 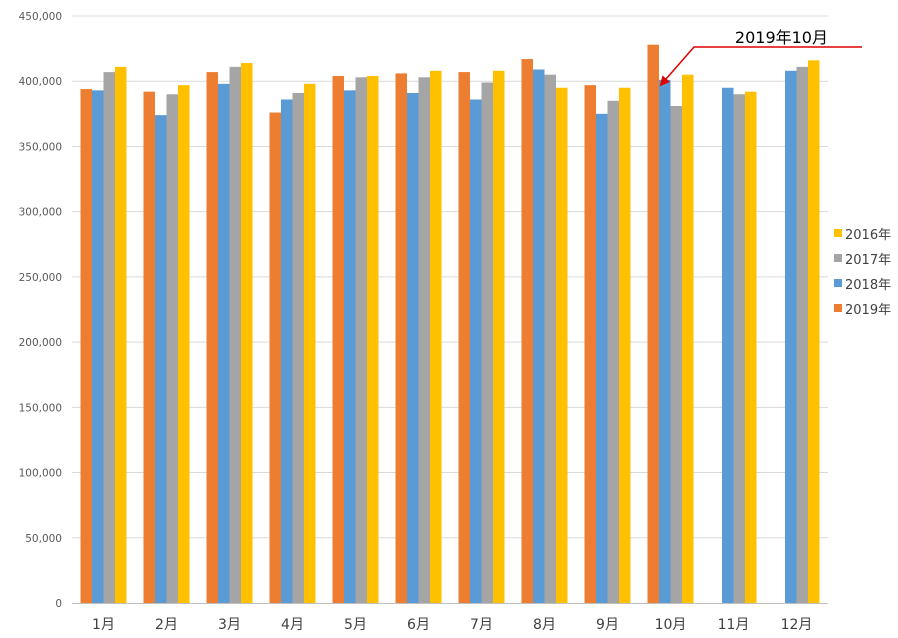 I want to click on y-tick-label: 450,000, so click(x=40, y=17).